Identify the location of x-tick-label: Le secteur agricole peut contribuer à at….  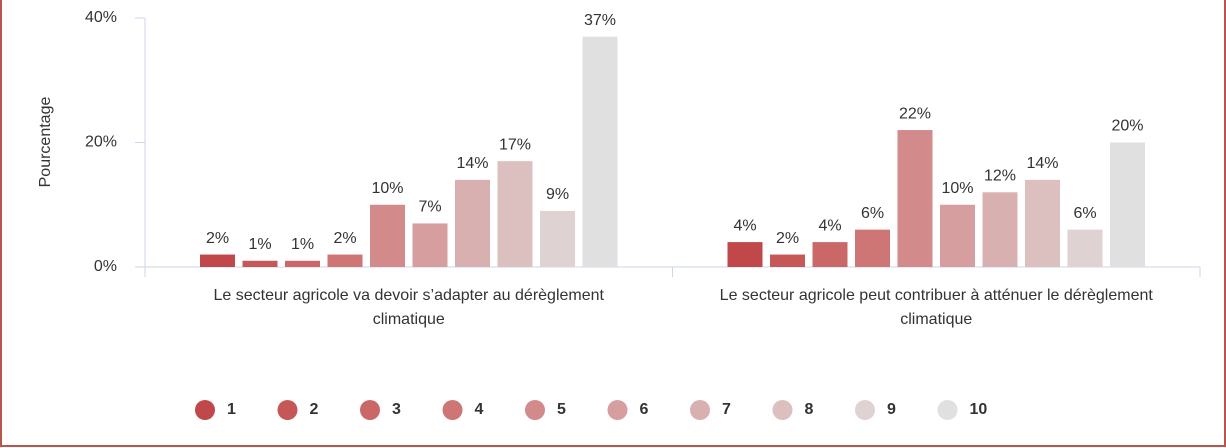
(936, 307).